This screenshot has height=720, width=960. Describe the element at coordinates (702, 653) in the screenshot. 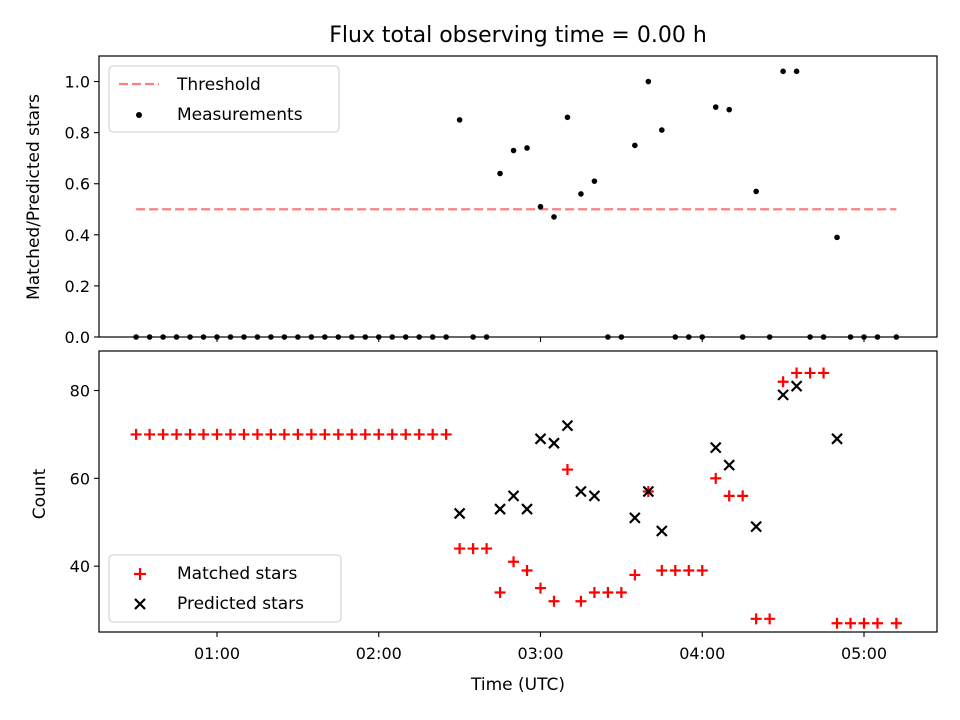

I see `x-tick-label: 04:00` at that location.